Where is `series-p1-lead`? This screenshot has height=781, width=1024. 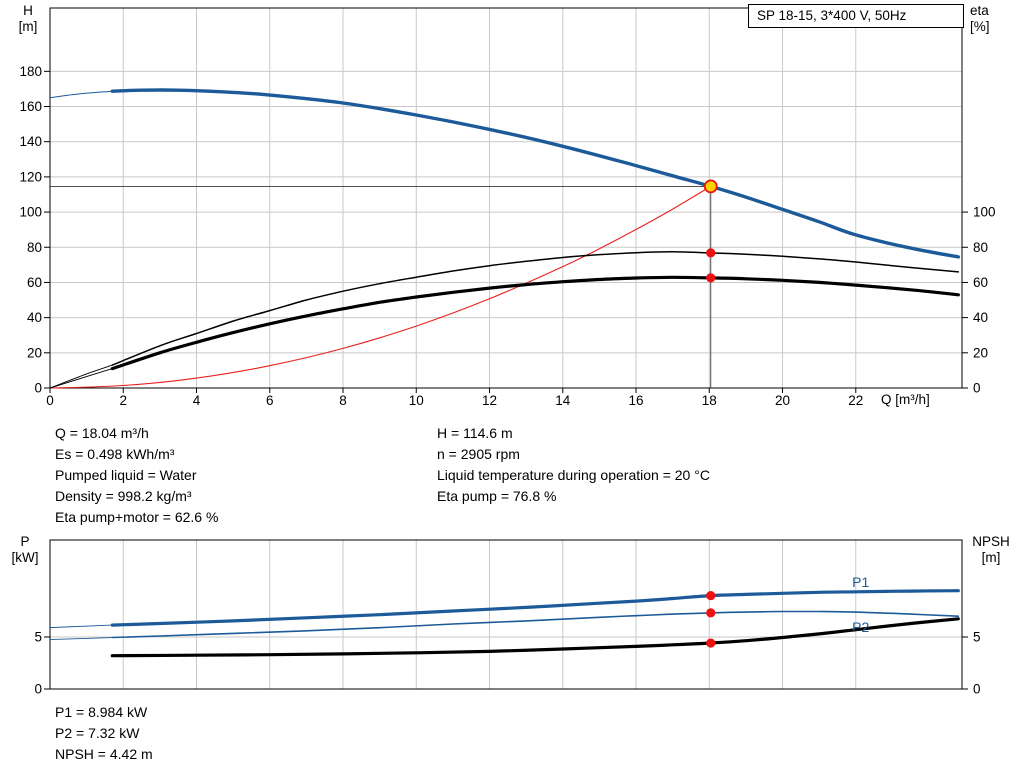 series-p1-lead is located at coordinates (81, 626).